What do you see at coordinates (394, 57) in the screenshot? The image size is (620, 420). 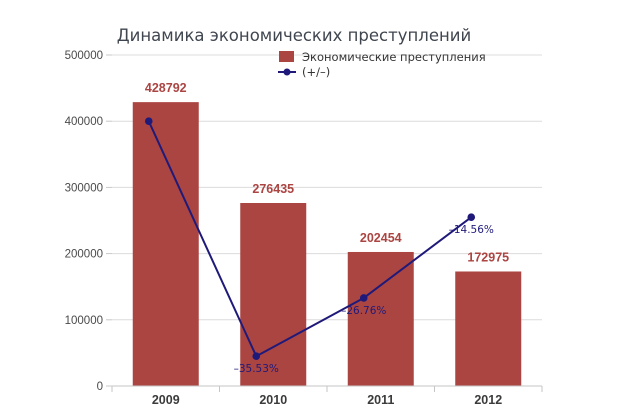 I see `legend-bar-label: Экономические преступления` at bounding box center [394, 57].